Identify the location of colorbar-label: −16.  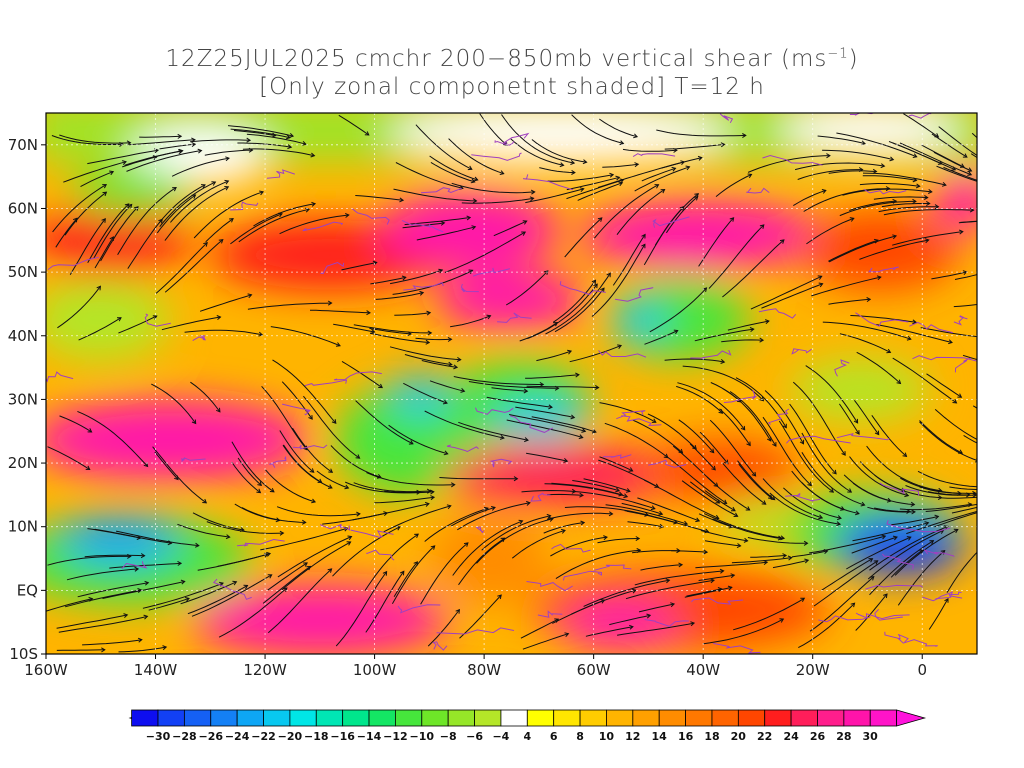
(342, 736).